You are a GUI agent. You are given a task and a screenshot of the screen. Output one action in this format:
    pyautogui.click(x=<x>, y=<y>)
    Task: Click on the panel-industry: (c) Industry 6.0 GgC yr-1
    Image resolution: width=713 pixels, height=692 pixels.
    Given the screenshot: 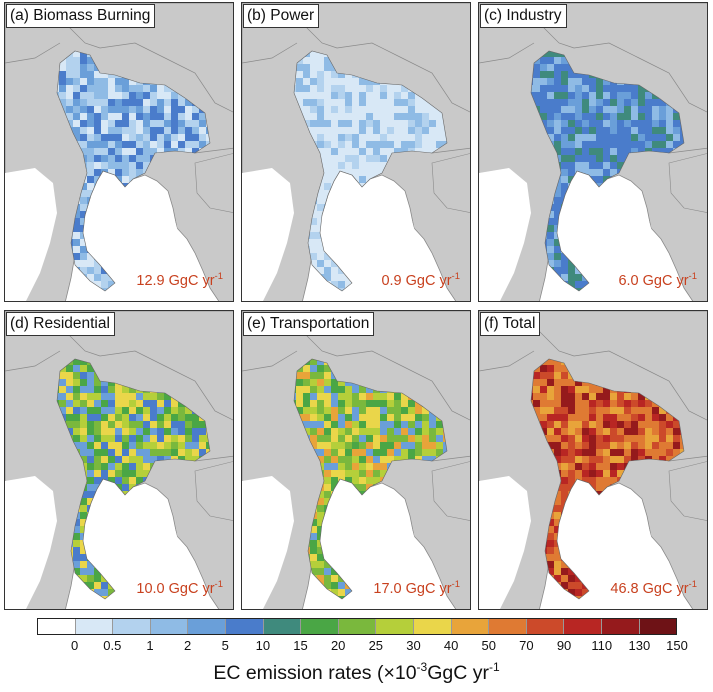 What is the action you would take?
    pyautogui.click(x=593, y=152)
    